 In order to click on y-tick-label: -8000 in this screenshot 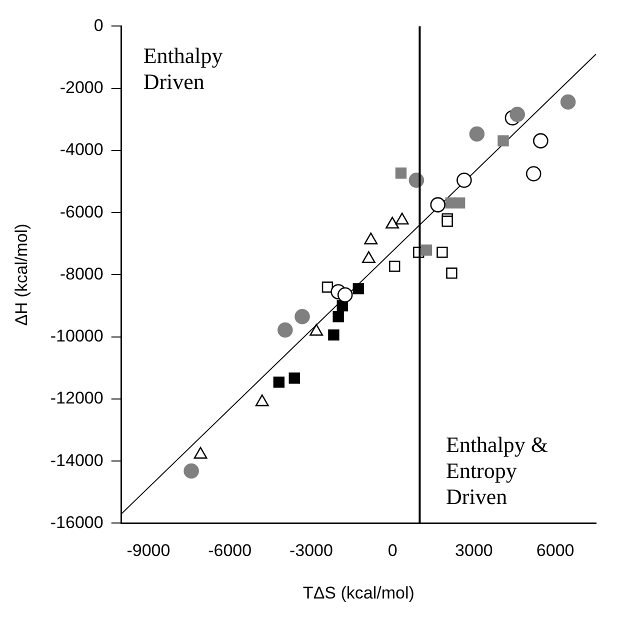, I will do `click(82, 274)`.